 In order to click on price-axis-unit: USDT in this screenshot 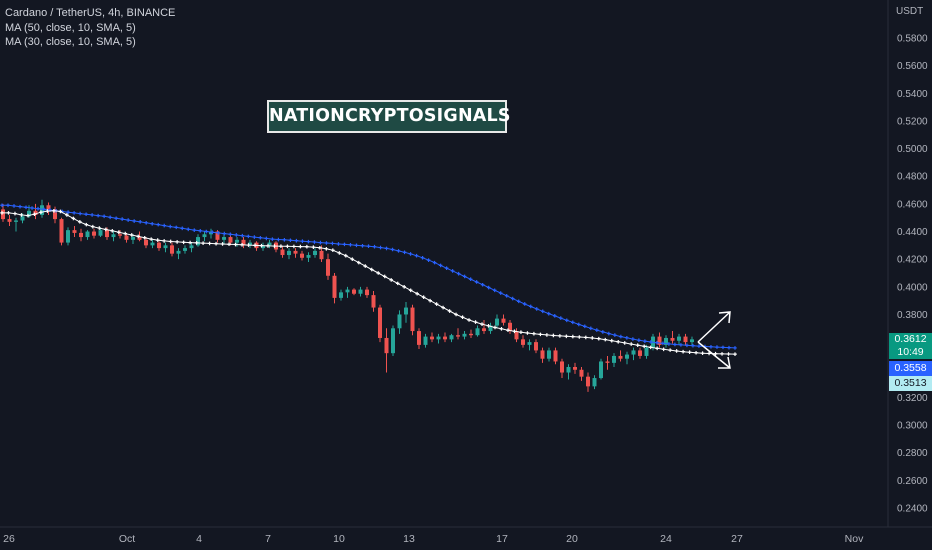, I will do `click(910, 11)`.